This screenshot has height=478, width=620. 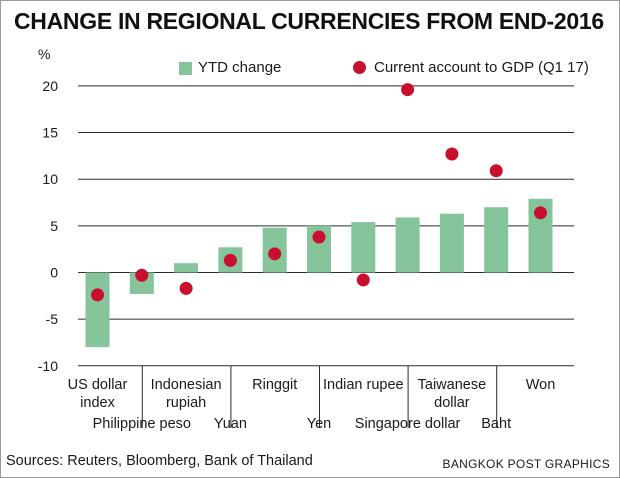 I want to click on legend-bar-label: YTD change, so click(x=240, y=67).